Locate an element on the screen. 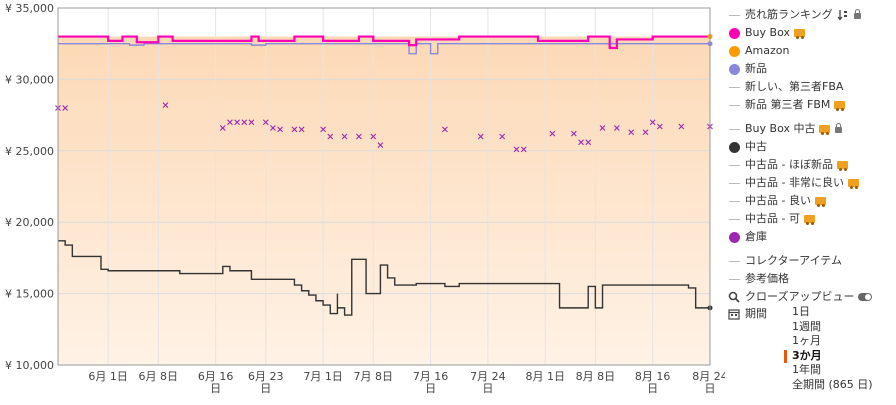  legend-item-used: 中古 is located at coordinates (812, 147).